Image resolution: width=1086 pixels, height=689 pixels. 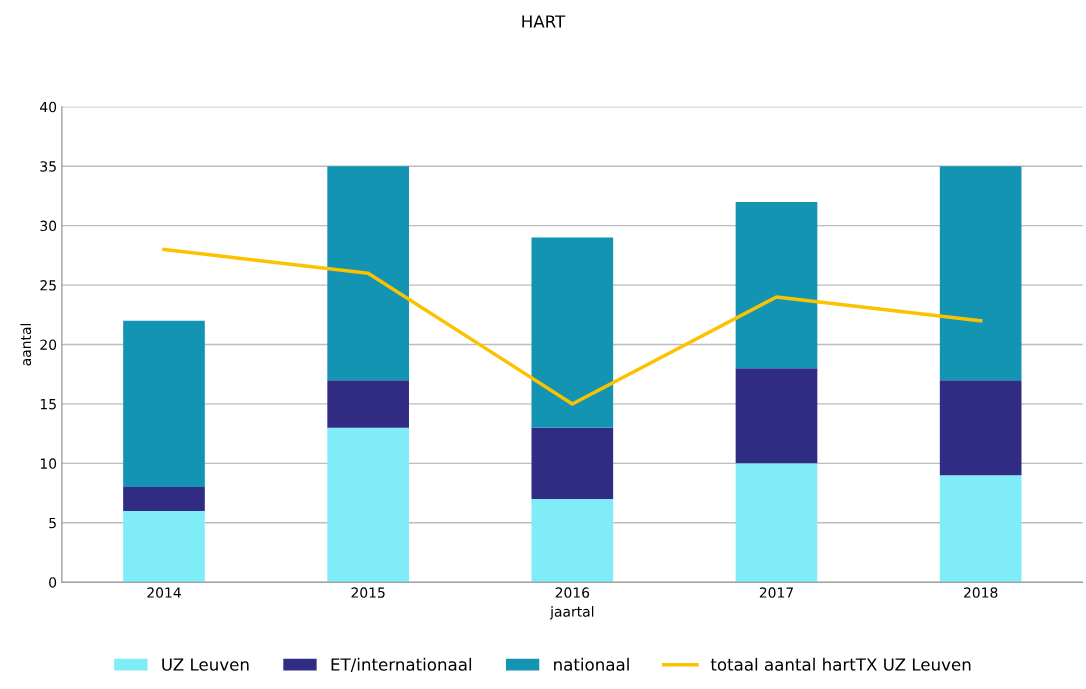 I want to click on x-tick-label: 2015, so click(x=368, y=592).